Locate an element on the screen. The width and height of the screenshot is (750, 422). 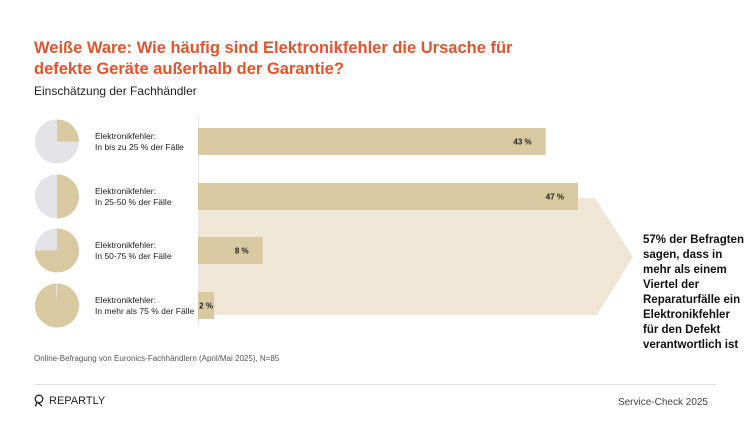
category-label: Elektronikfehler: In 25-50 % der Fälle is located at coordinates (133, 197).